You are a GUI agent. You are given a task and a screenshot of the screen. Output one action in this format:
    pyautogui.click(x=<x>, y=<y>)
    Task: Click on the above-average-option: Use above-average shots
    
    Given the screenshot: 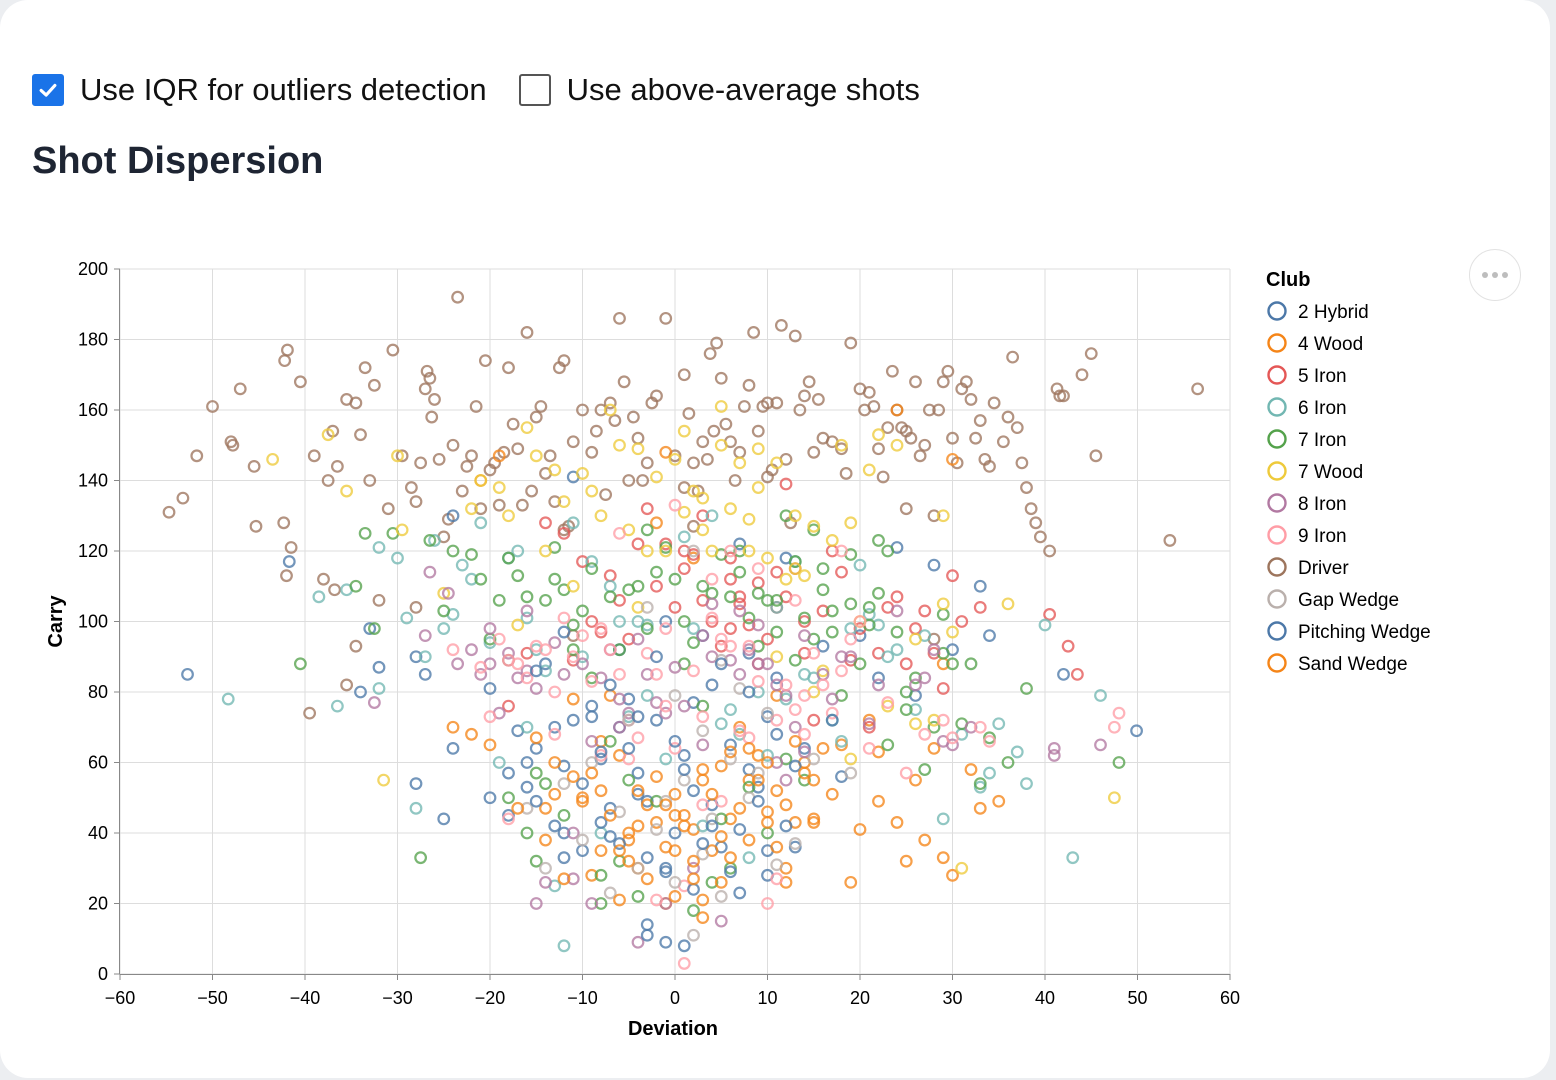 What is the action you would take?
    pyautogui.click(x=719, y=90)
    